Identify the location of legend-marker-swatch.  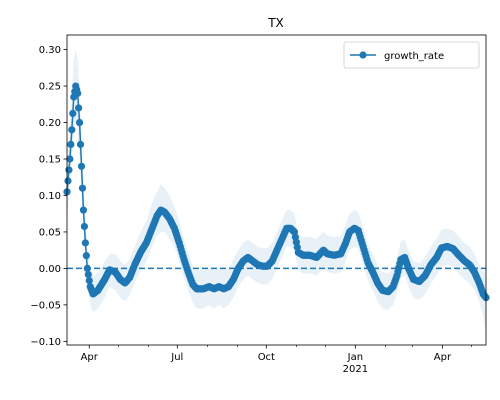
(363, 55).